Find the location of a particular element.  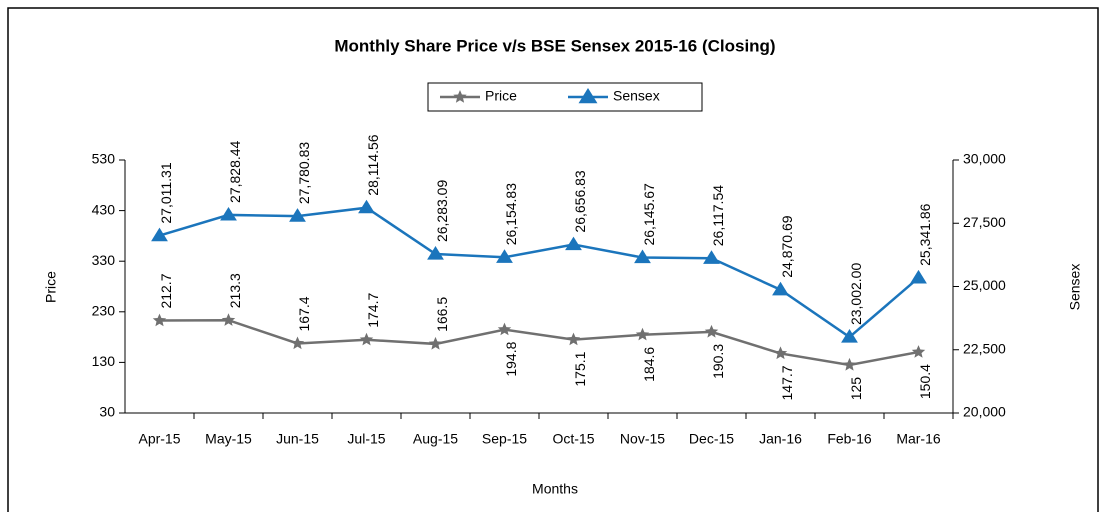

data-label: 27,828.44 is located at coordinates (235, 171).